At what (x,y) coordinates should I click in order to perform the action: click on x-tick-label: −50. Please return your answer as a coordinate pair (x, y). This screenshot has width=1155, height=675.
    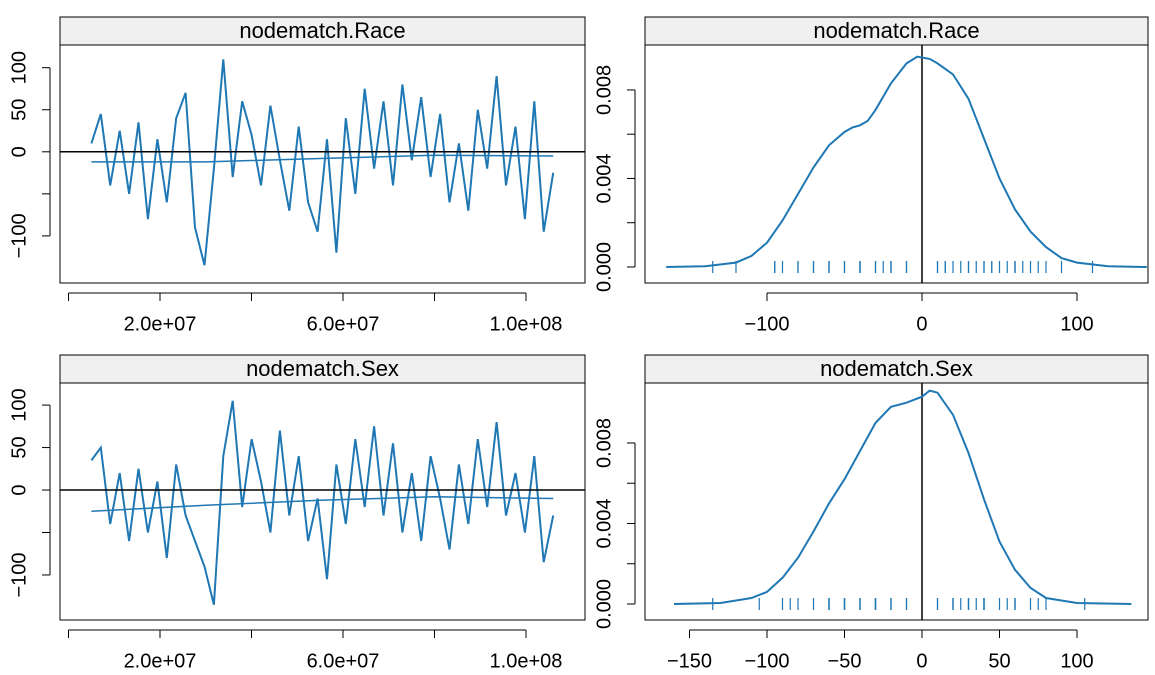
    Looking at the image, I should click on (845, 661).